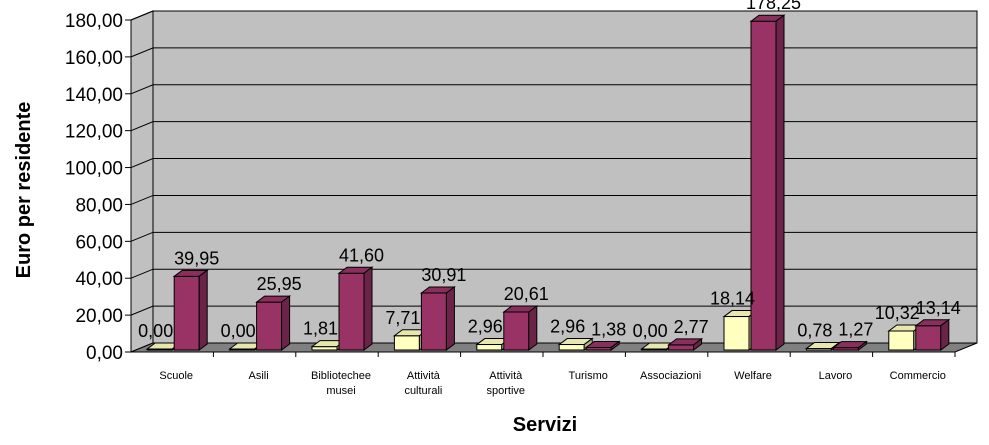 The height and width of the screenshot is (445, 989). Describe the element at coordinates (99, 279) in the screenshot. I see `y-tick-label: 40,00` at that location.